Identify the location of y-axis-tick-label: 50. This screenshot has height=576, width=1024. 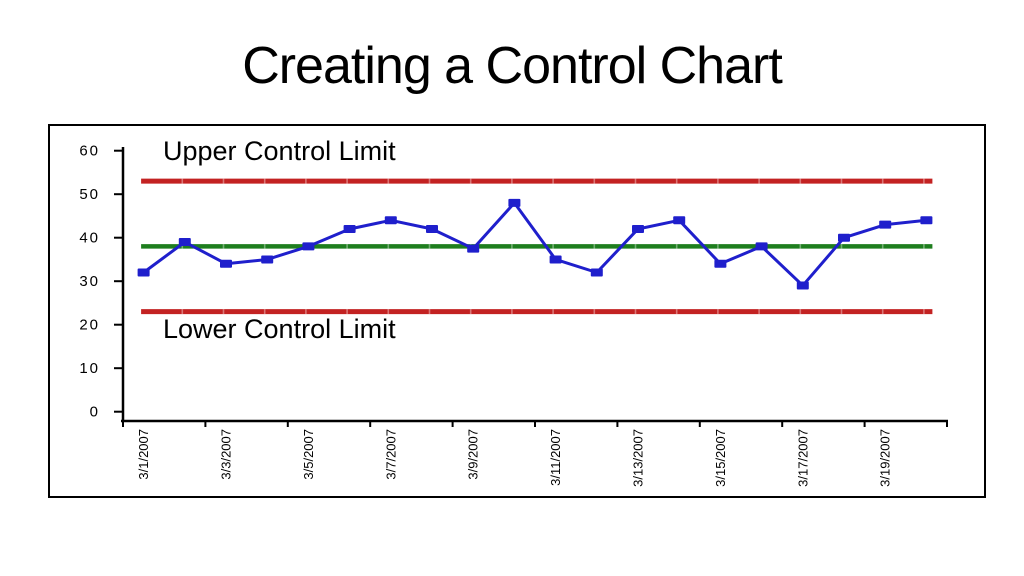
(89, 194).